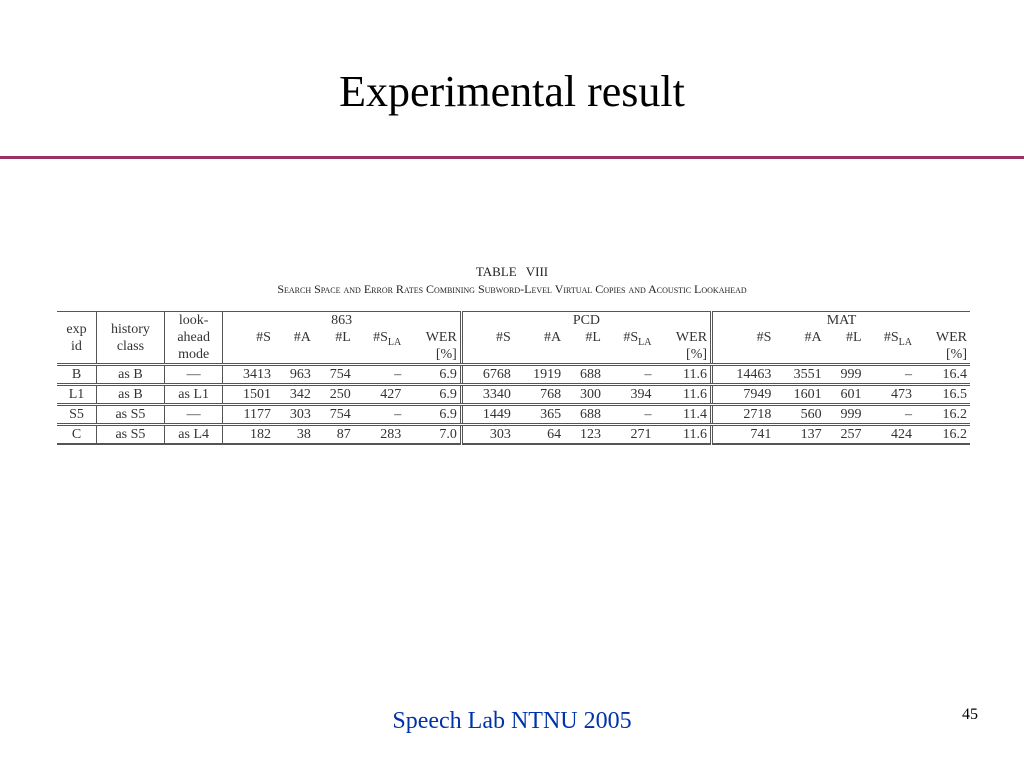  What do you see at coordinates (193, 320) in the screenshot?
I see `header-text: look-` at bounding box center [193, 320].